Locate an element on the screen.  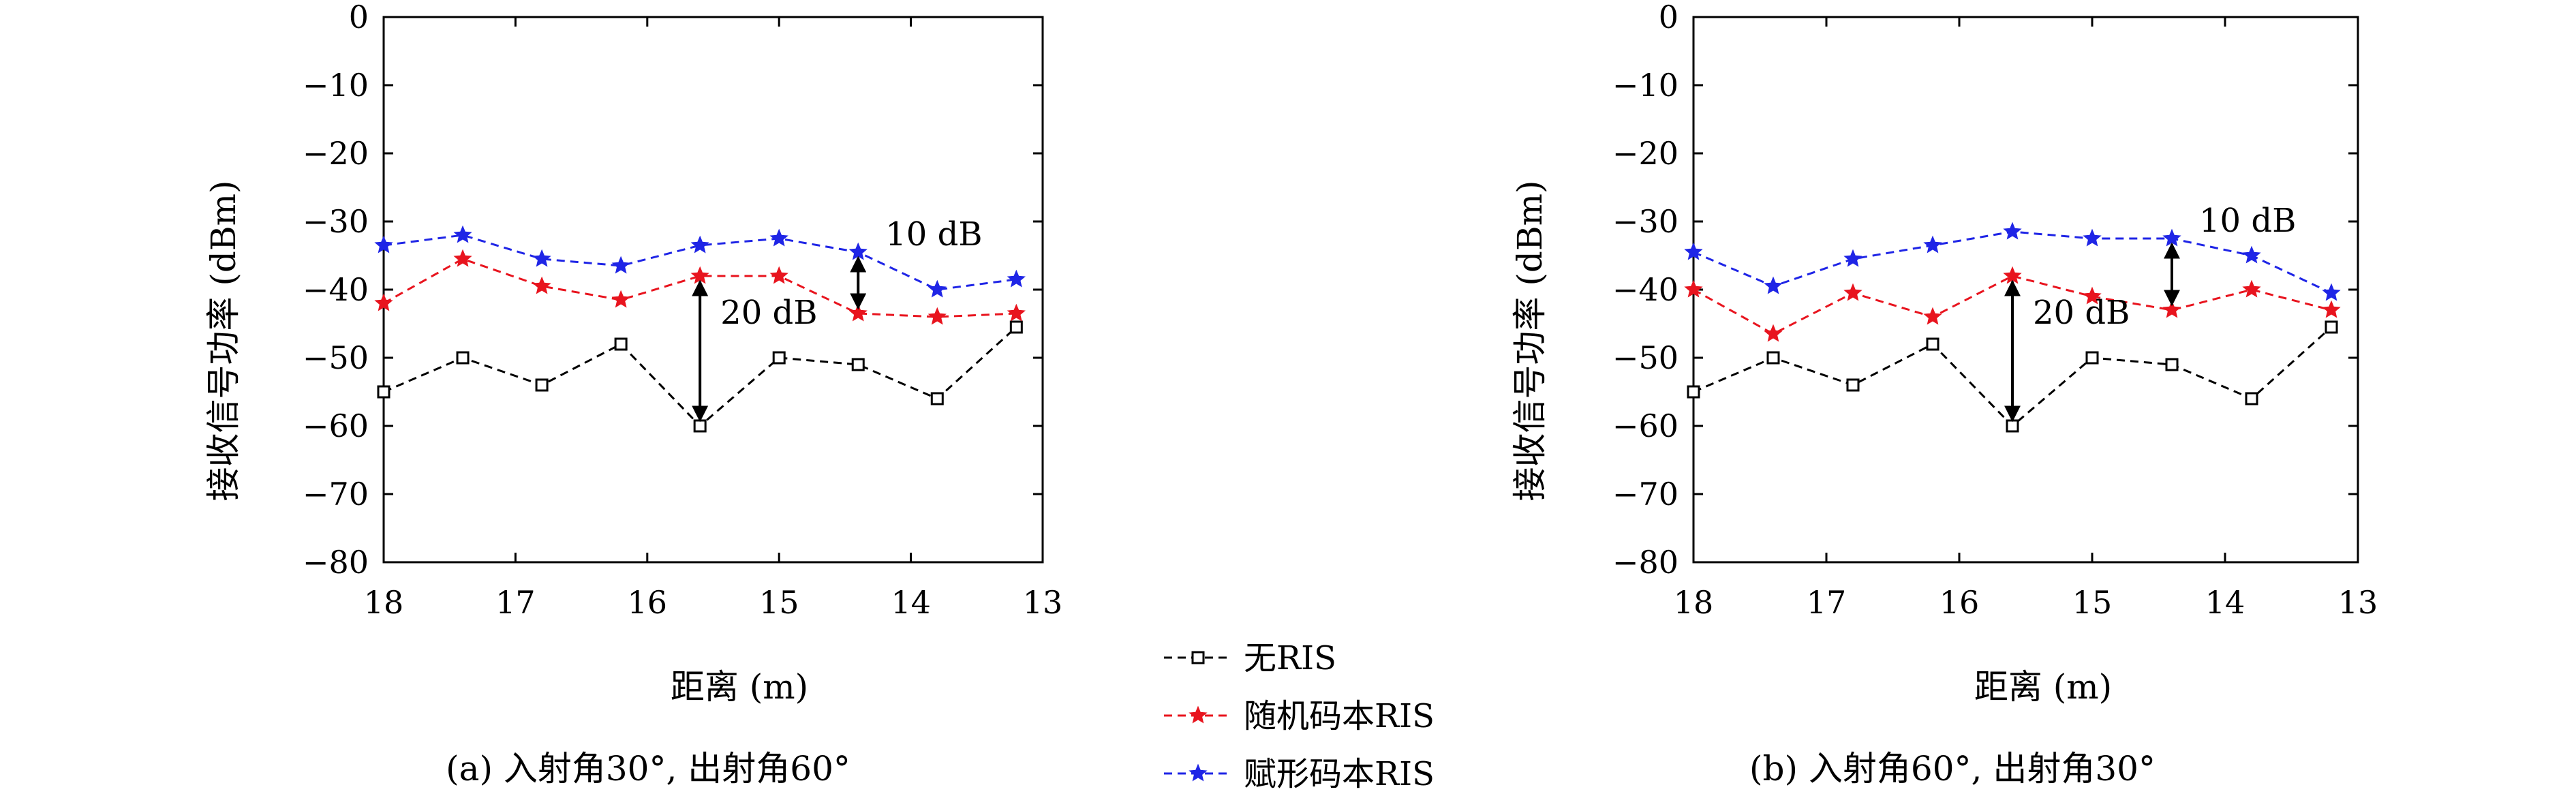
legend-label: 随机码本RIS is located at coordinates (1339, 716).